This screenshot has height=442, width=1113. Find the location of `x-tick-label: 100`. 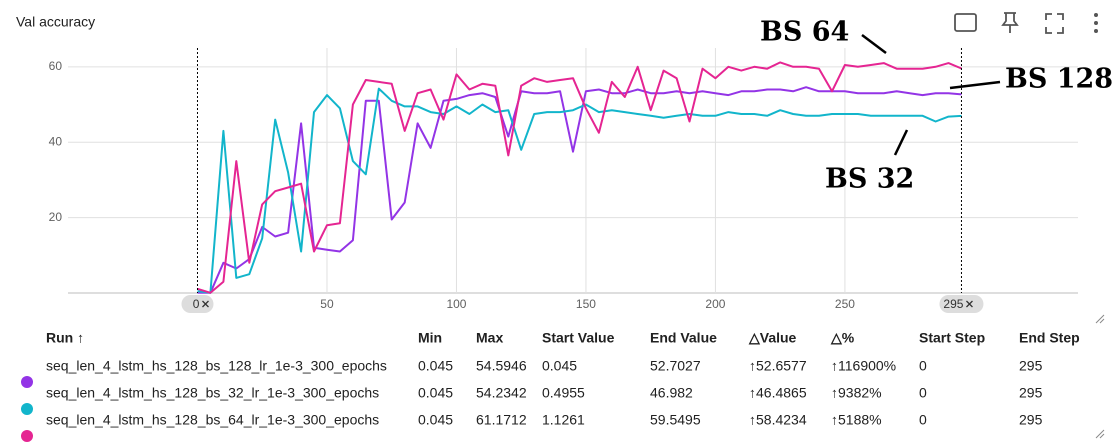

x-tick-label: 100 is located at coordinates (456, 304).